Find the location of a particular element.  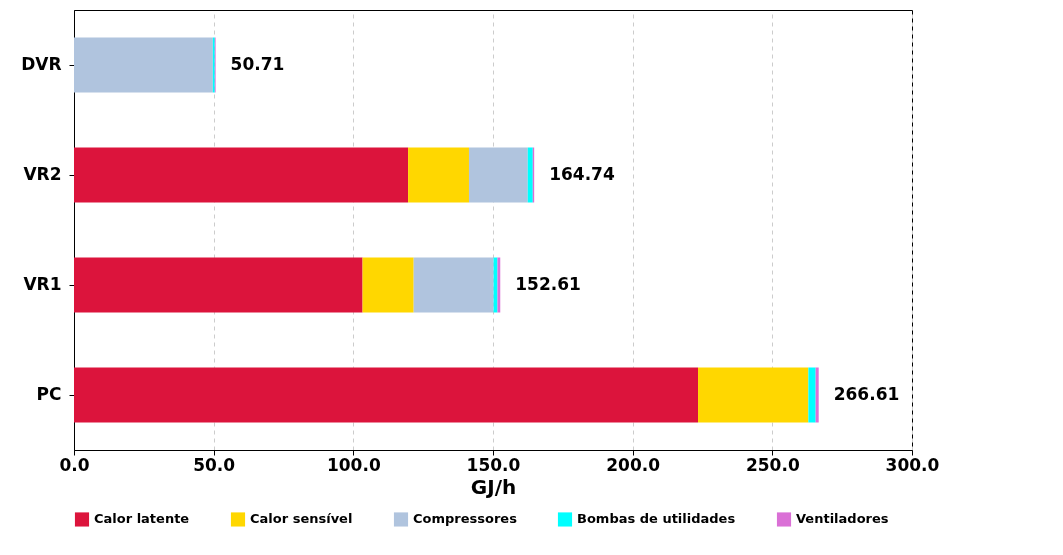

legend-label: Bombas de utilidades is located at coordinates (656, 519).